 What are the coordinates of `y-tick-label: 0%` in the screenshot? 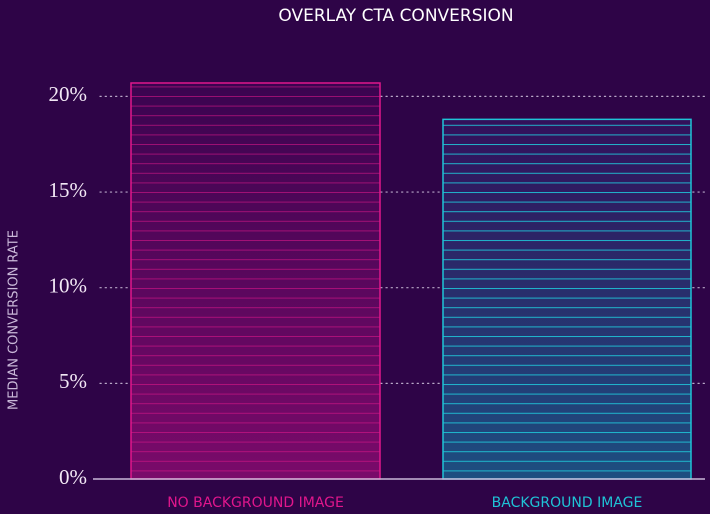 It's located at (73, 477).